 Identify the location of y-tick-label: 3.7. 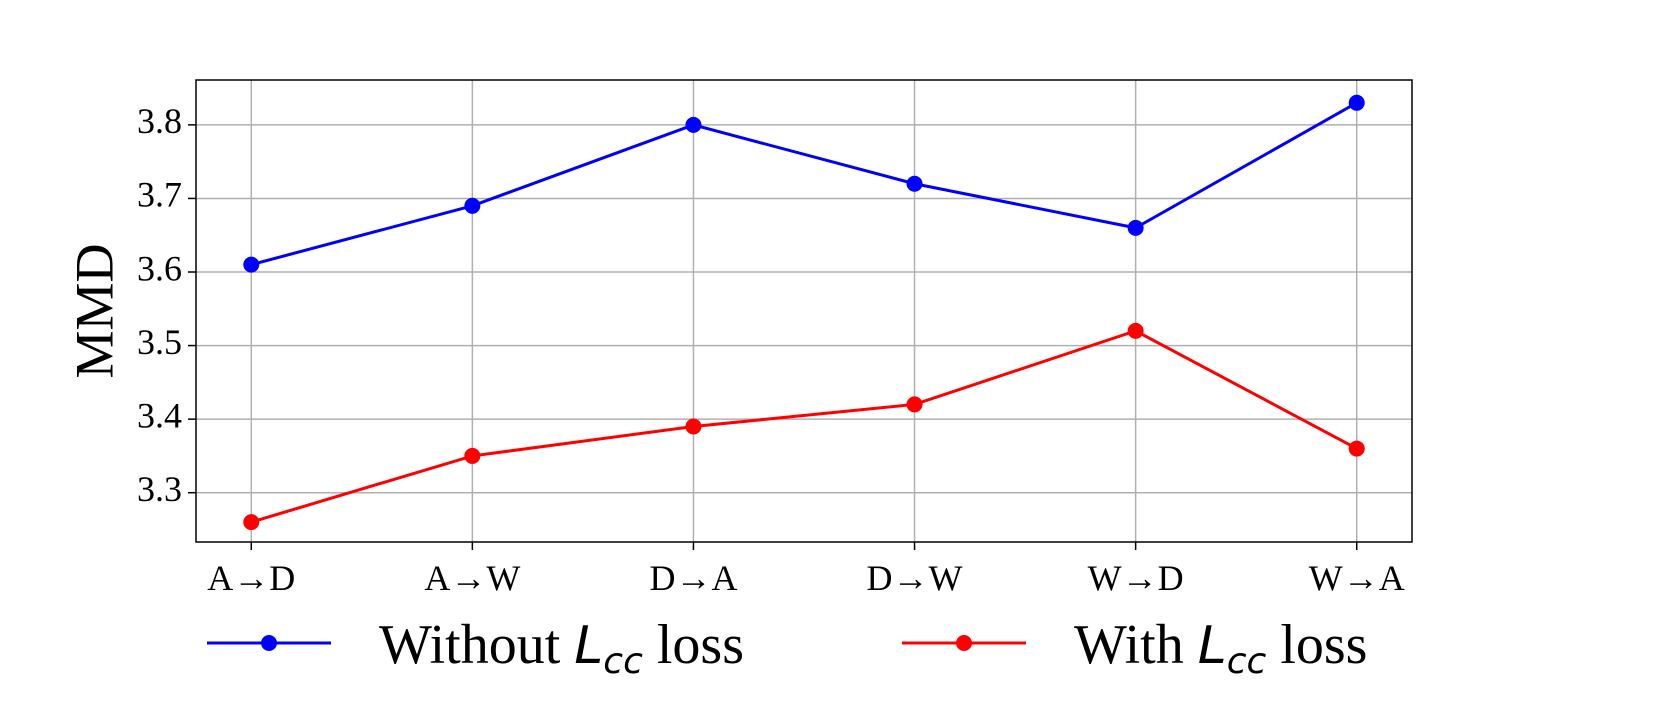
(159, 195).